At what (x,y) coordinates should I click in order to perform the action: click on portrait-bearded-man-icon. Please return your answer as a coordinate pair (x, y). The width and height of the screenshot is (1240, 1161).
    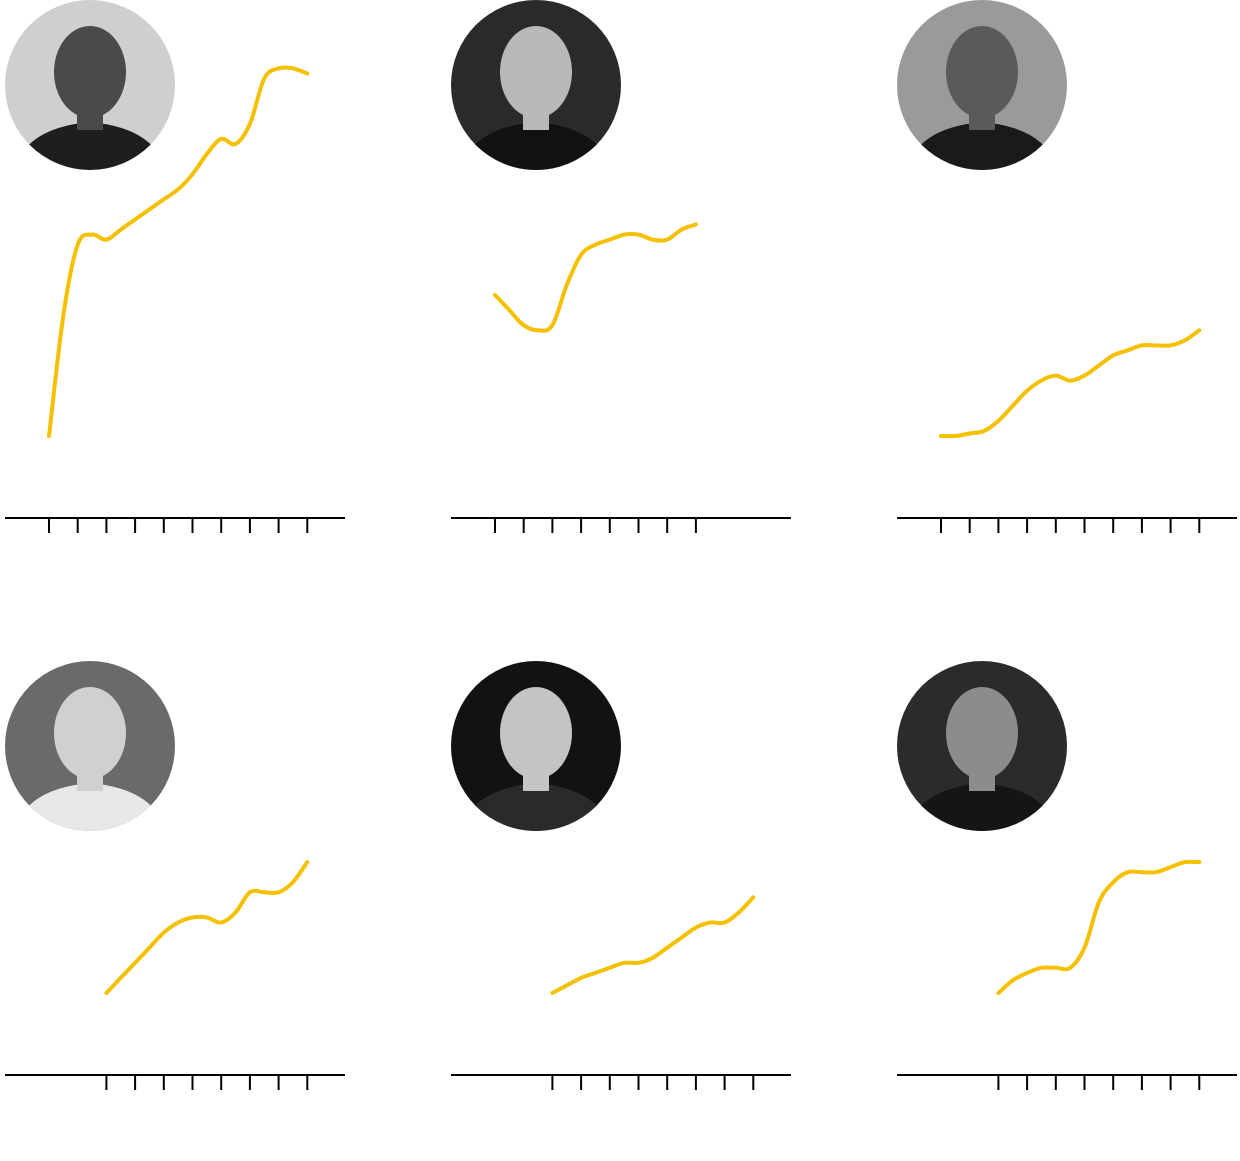
    Looking at the image, I should click on (536, 759).